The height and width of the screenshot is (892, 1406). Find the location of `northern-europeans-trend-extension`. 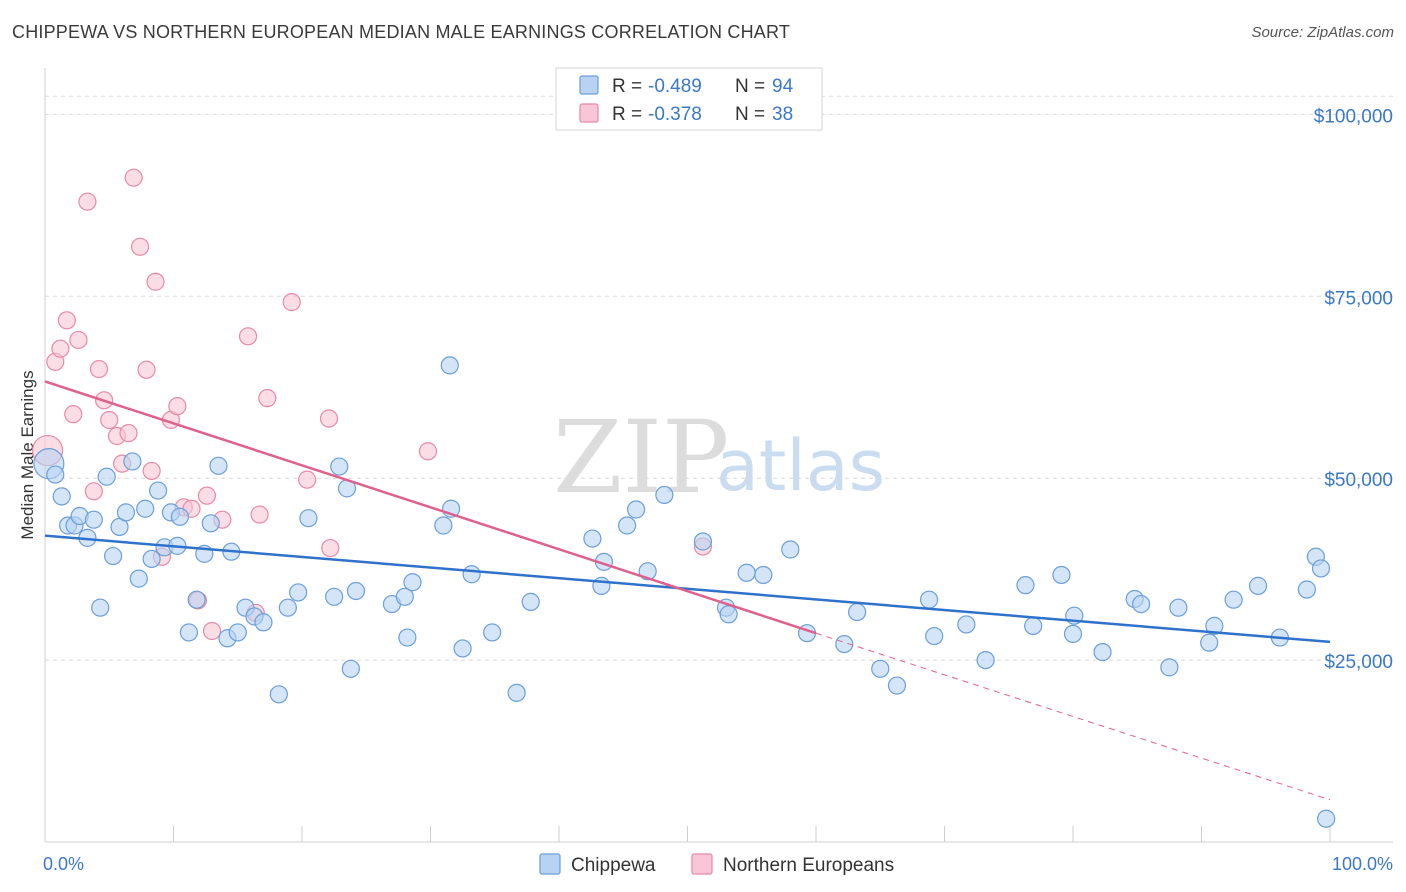

northern-europeans-trend-extension is located at coordinates (1073, 716).